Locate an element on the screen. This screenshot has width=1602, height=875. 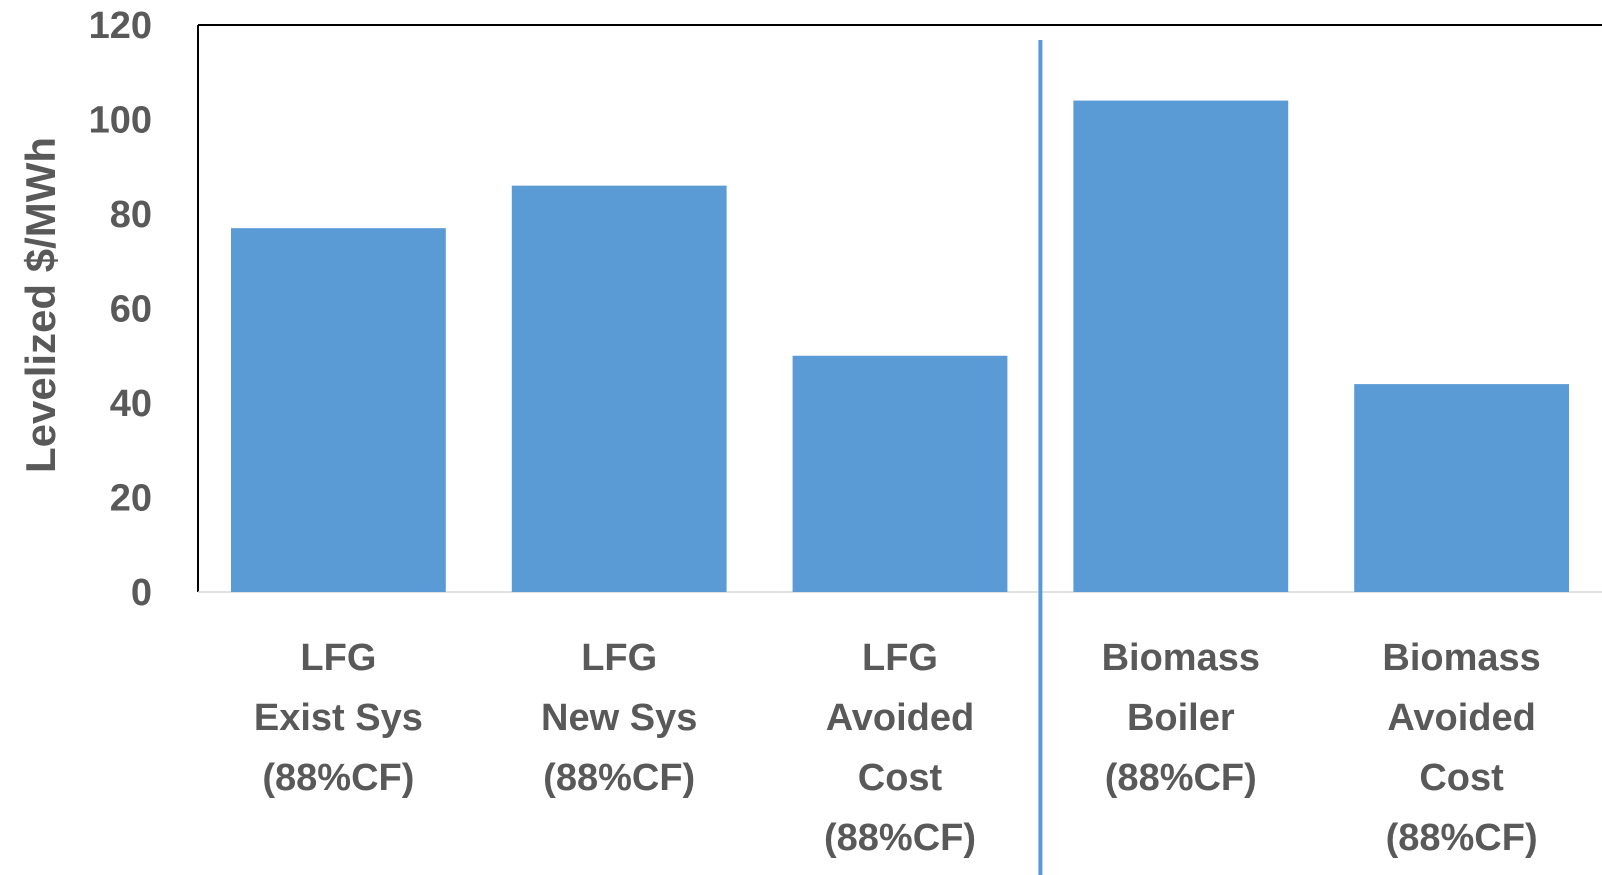
y-tick-label: 40 is located at coordinates (131, 404).